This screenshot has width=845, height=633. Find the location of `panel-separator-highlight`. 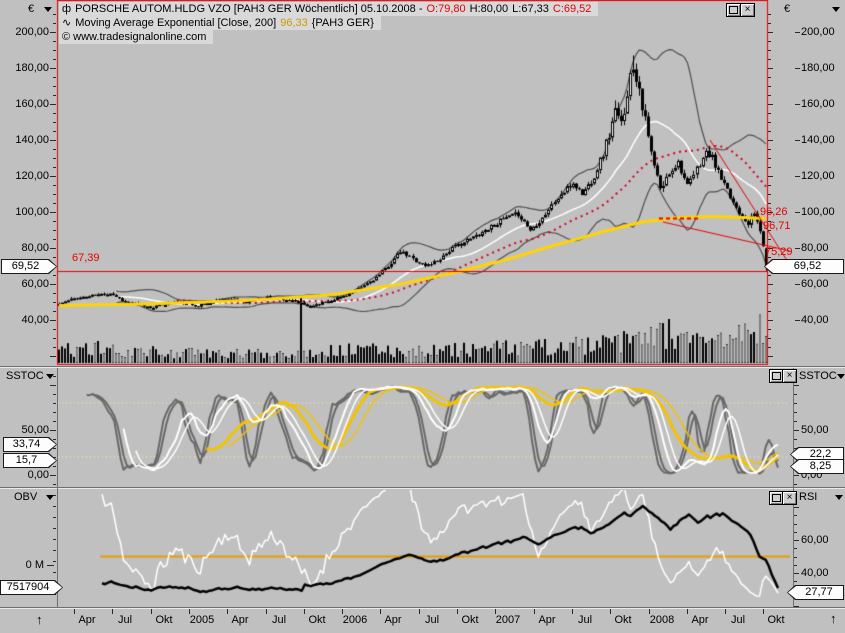

panel-separator-highlight is located at coordinates (422, 488).